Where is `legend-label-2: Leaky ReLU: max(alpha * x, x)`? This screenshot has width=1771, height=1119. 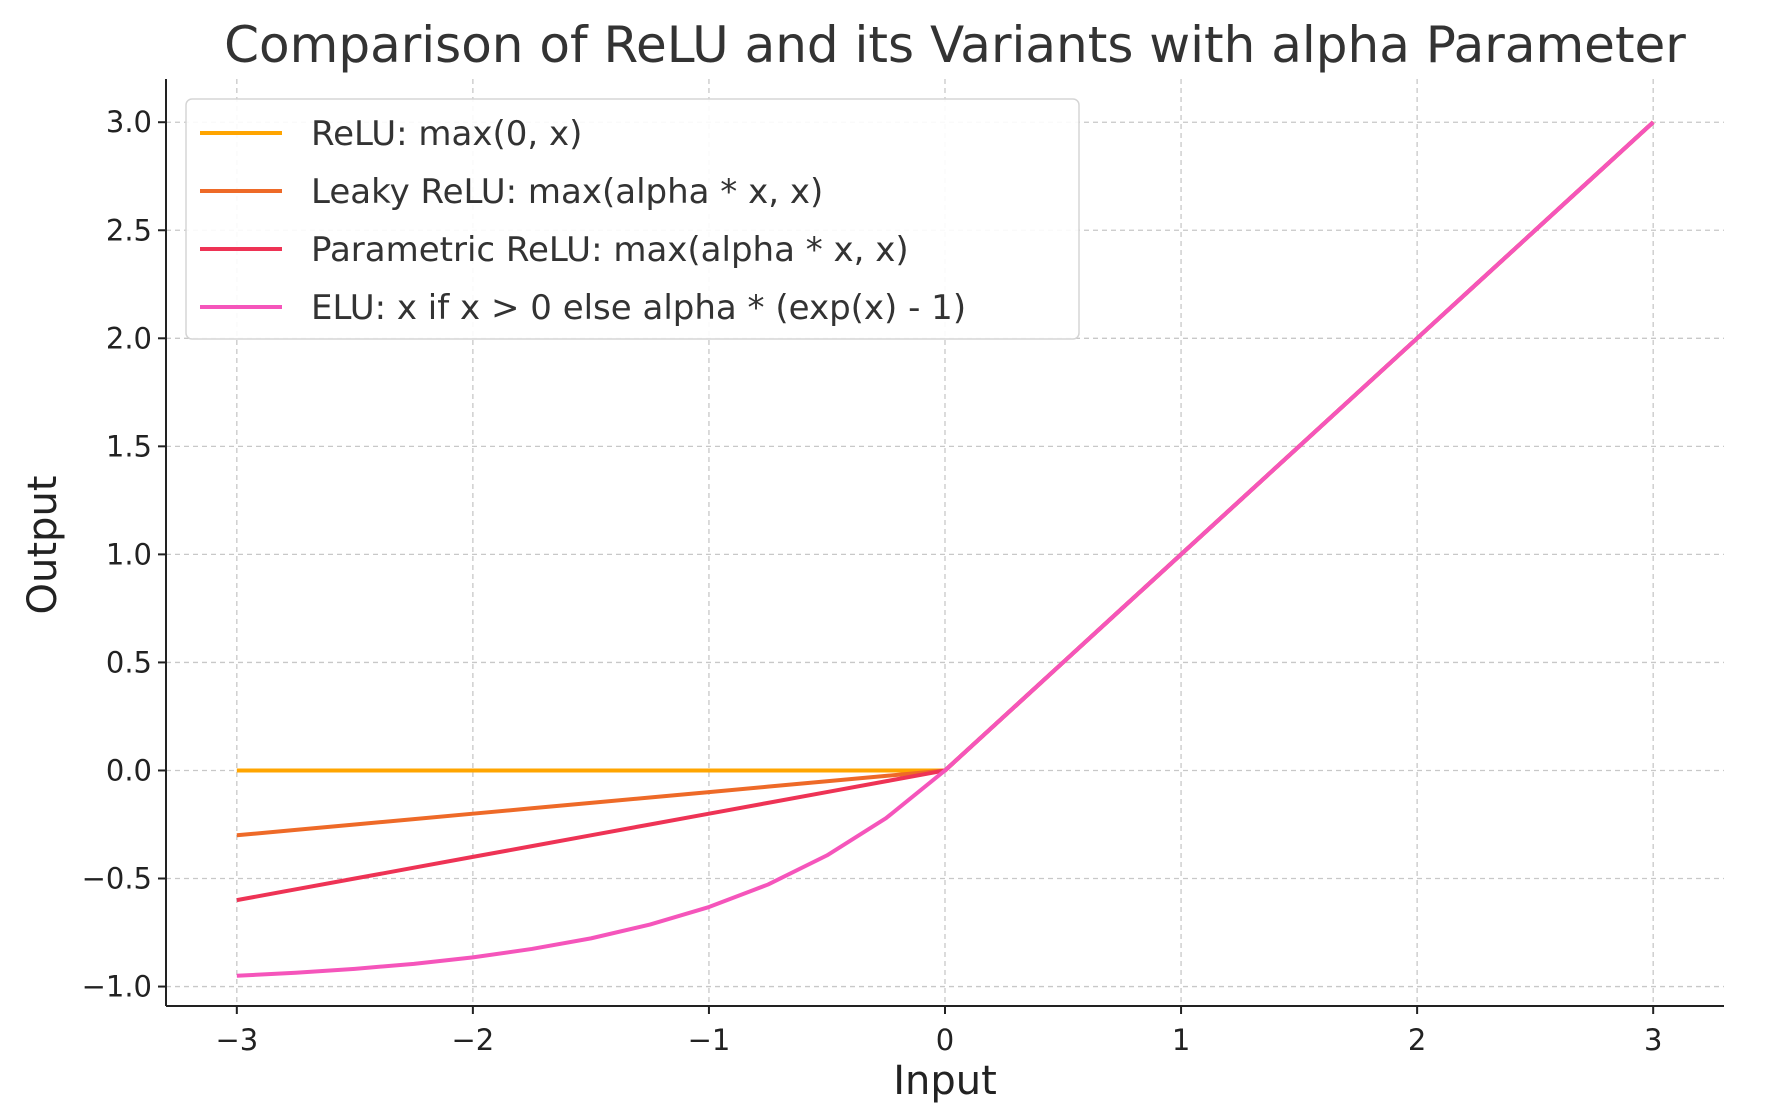
legend-label-2: Leaky ReLU: max(alpha * x, x) is located at coordinates (567, 192).